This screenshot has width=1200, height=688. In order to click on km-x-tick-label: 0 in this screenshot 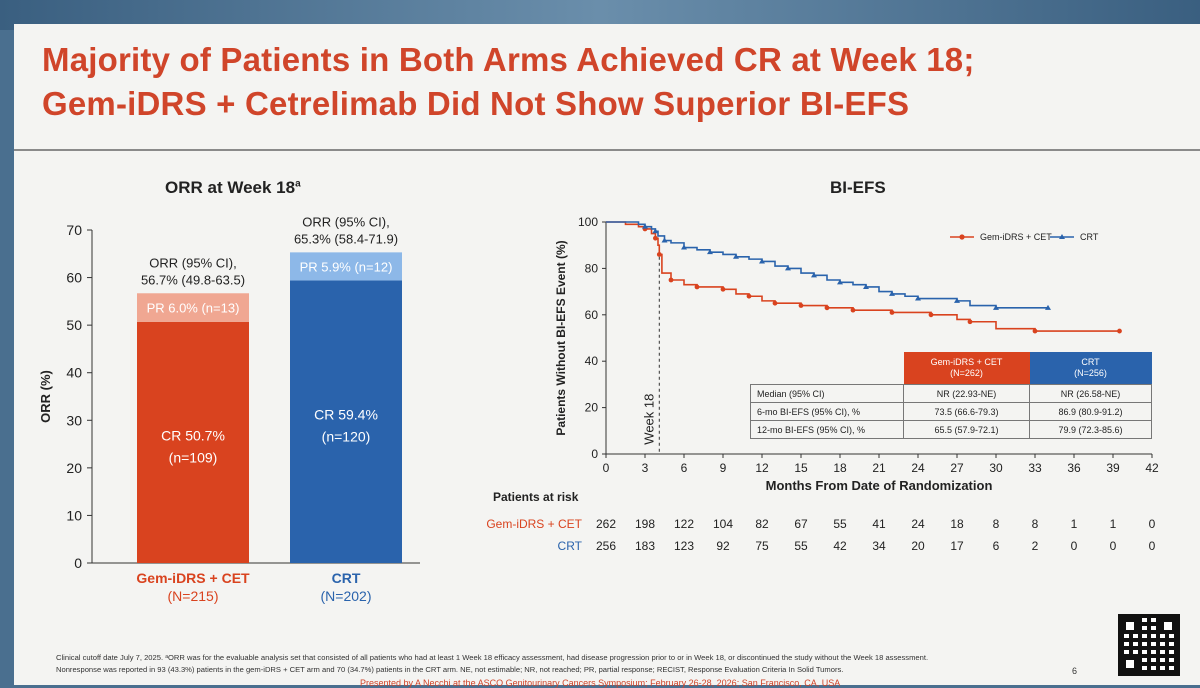, I will do `click(606, 468)`.